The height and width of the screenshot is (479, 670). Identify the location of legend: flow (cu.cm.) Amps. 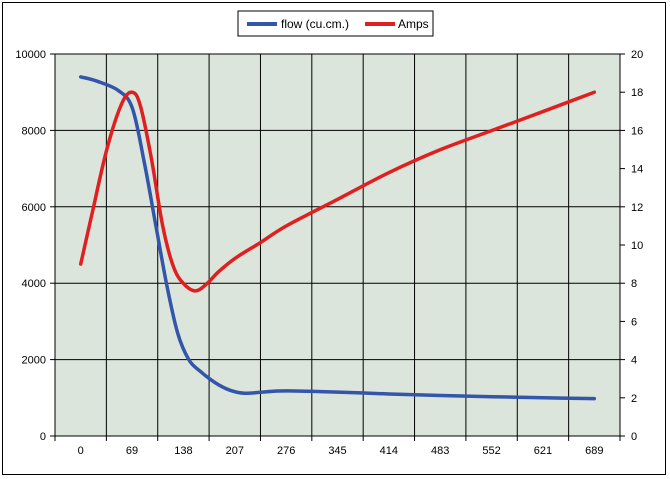
(335, 23).